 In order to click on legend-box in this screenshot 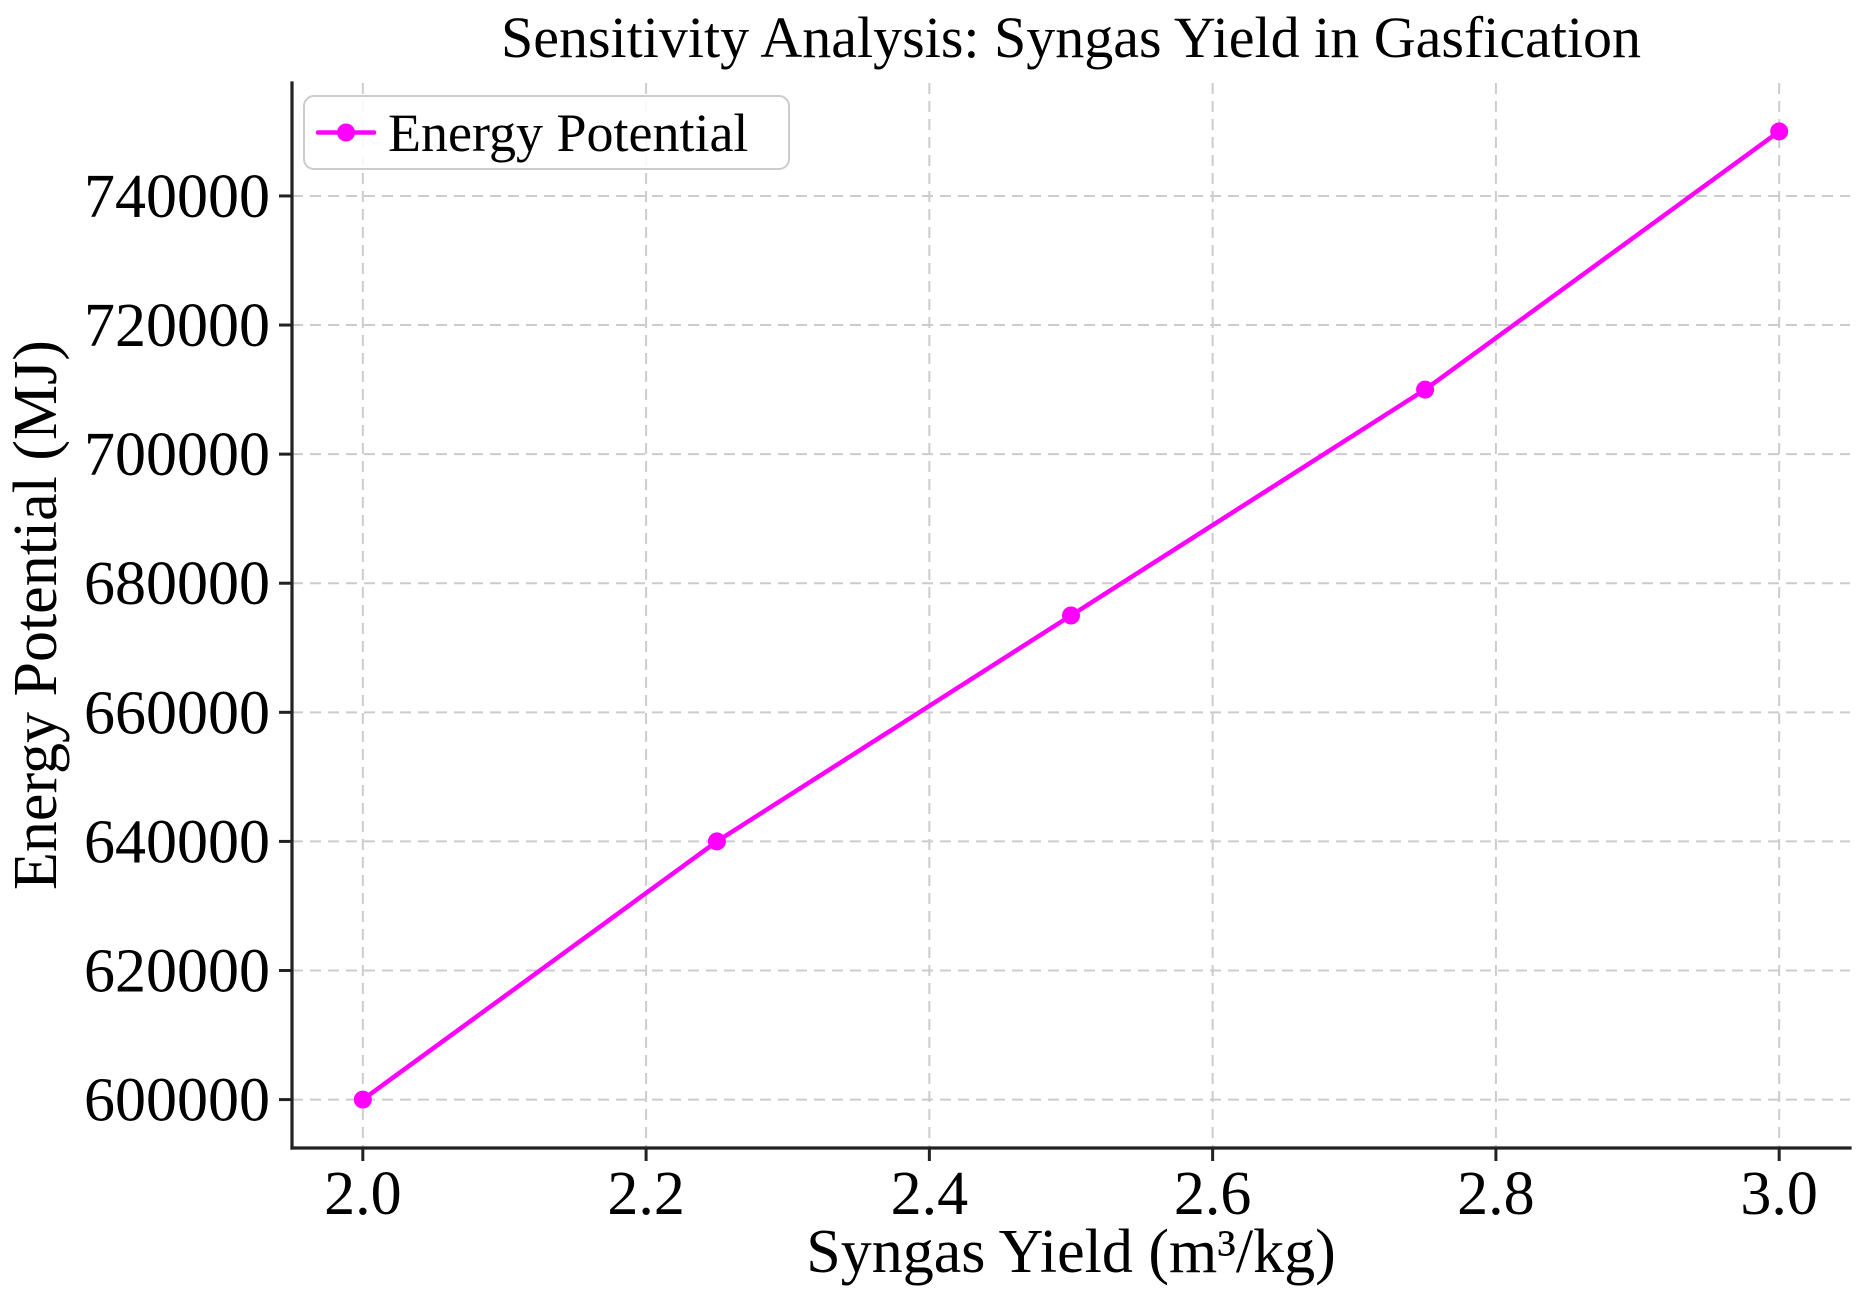, I will do `click(546, 132)`.